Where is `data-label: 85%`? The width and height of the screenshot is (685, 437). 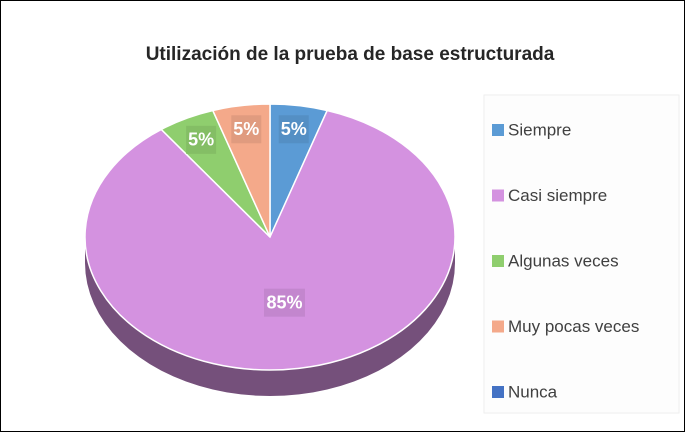
data-label: 85% is located at coordinates (284, 302).